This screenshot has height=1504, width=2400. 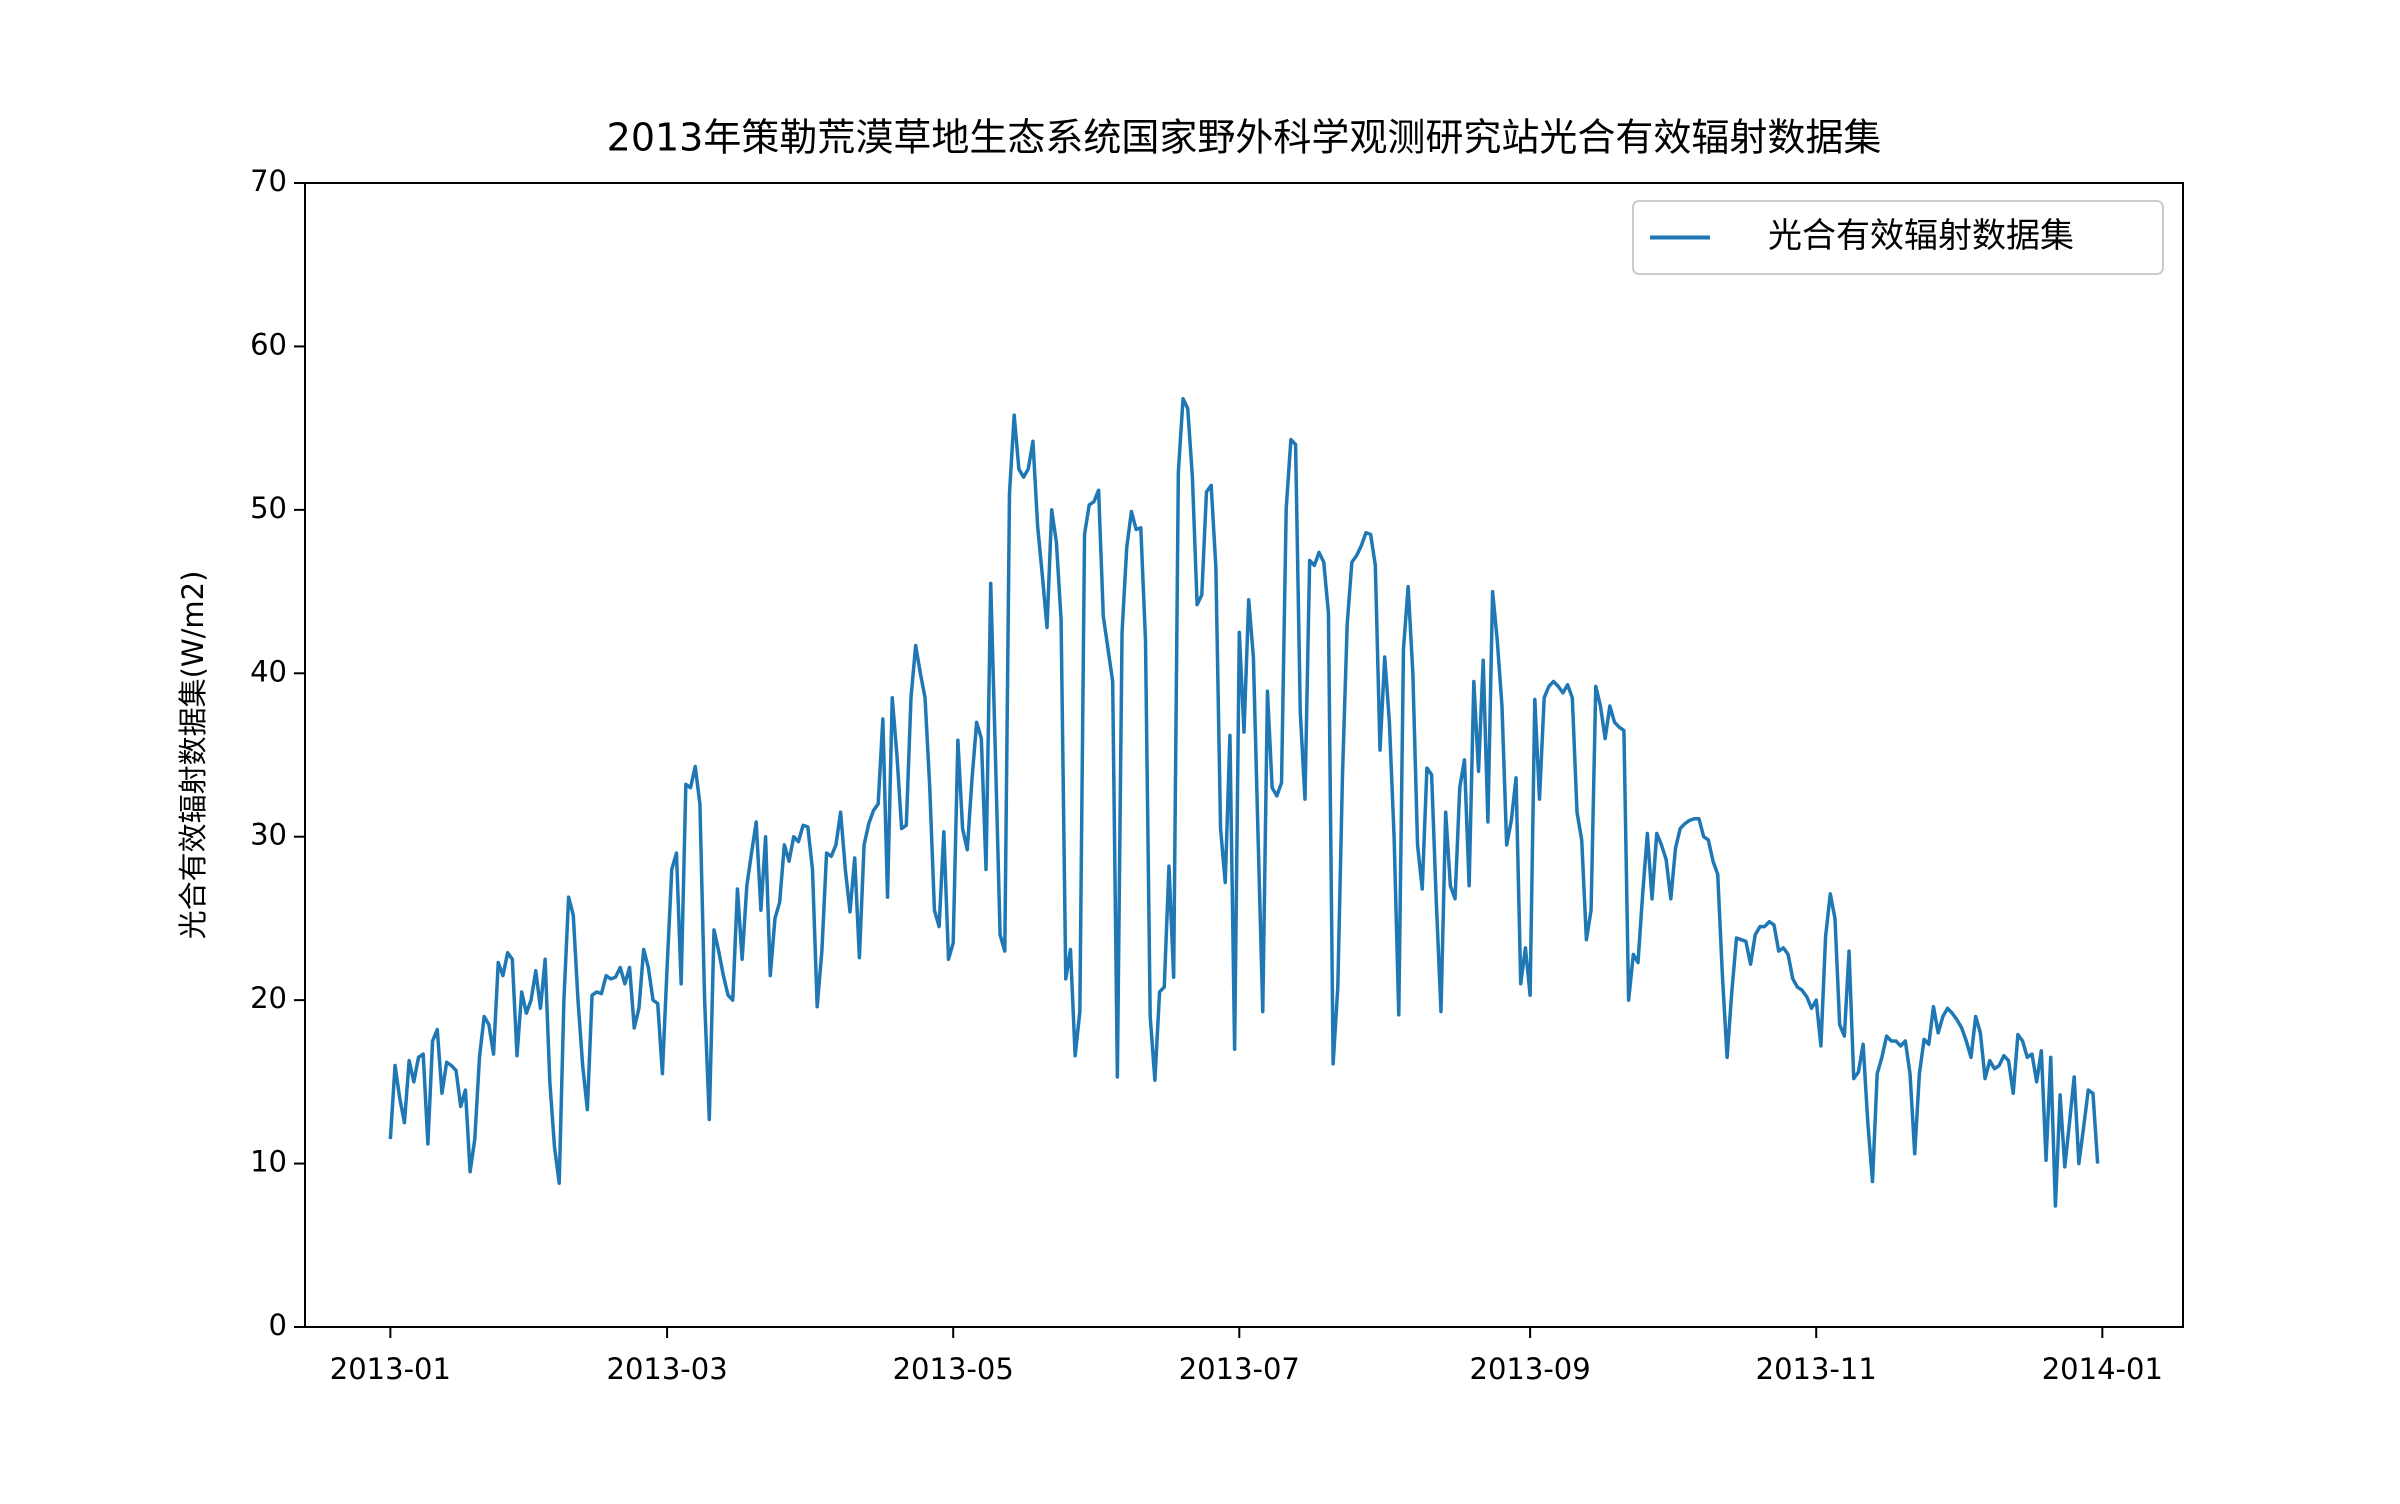 What do you see at coordinates (268, 181) in the screenshot?
I see `y-tick-label: 70` at bounding box center [268, 181].